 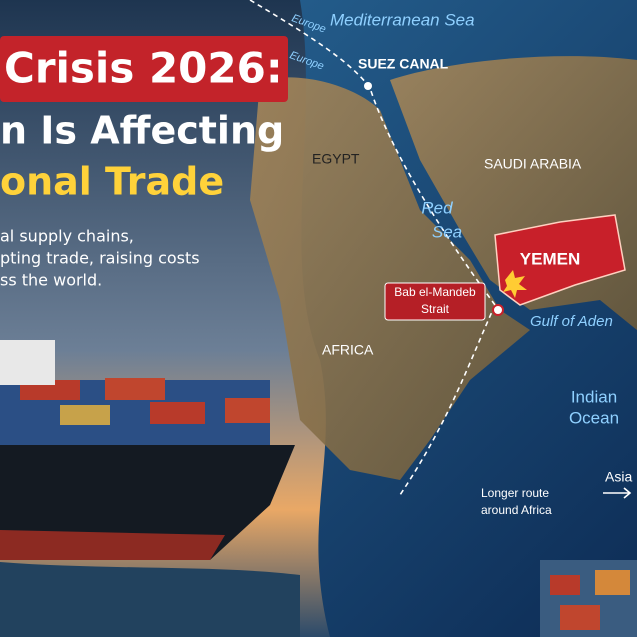 I want to click on sea-label: Indian, so click(x=594, y=396).